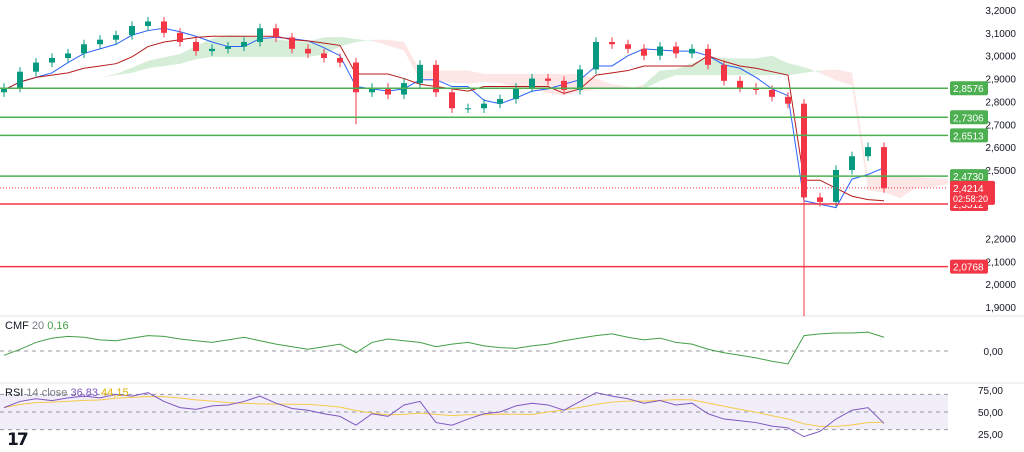 The height and width of the screenshot is (452, 1024). What do you see at coordinates (968, 89) in the screenshot?
I see `price-level-label: 2,8576` at bounding box center [968, 89].